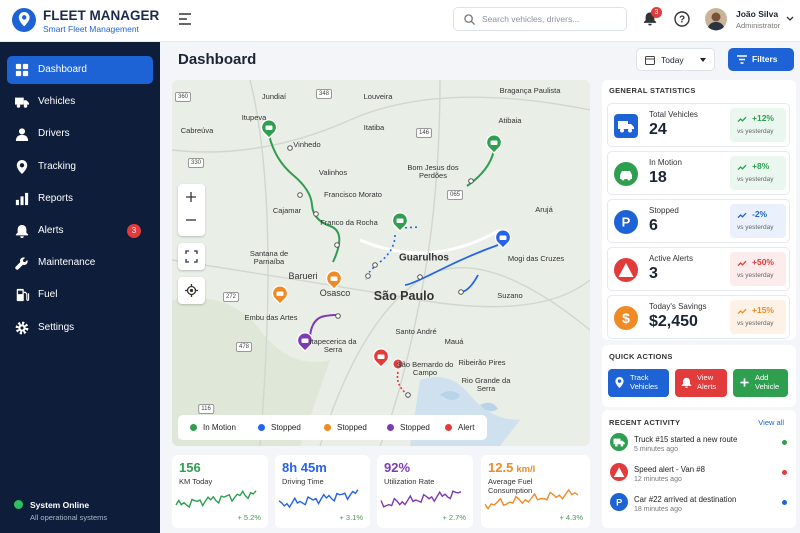 The height and width of the screenshot is (533, 800). What do you see at coordinates (765, 59) in the screenshot?
I see `filters-label: Filters` at bounding box center [765, 59].